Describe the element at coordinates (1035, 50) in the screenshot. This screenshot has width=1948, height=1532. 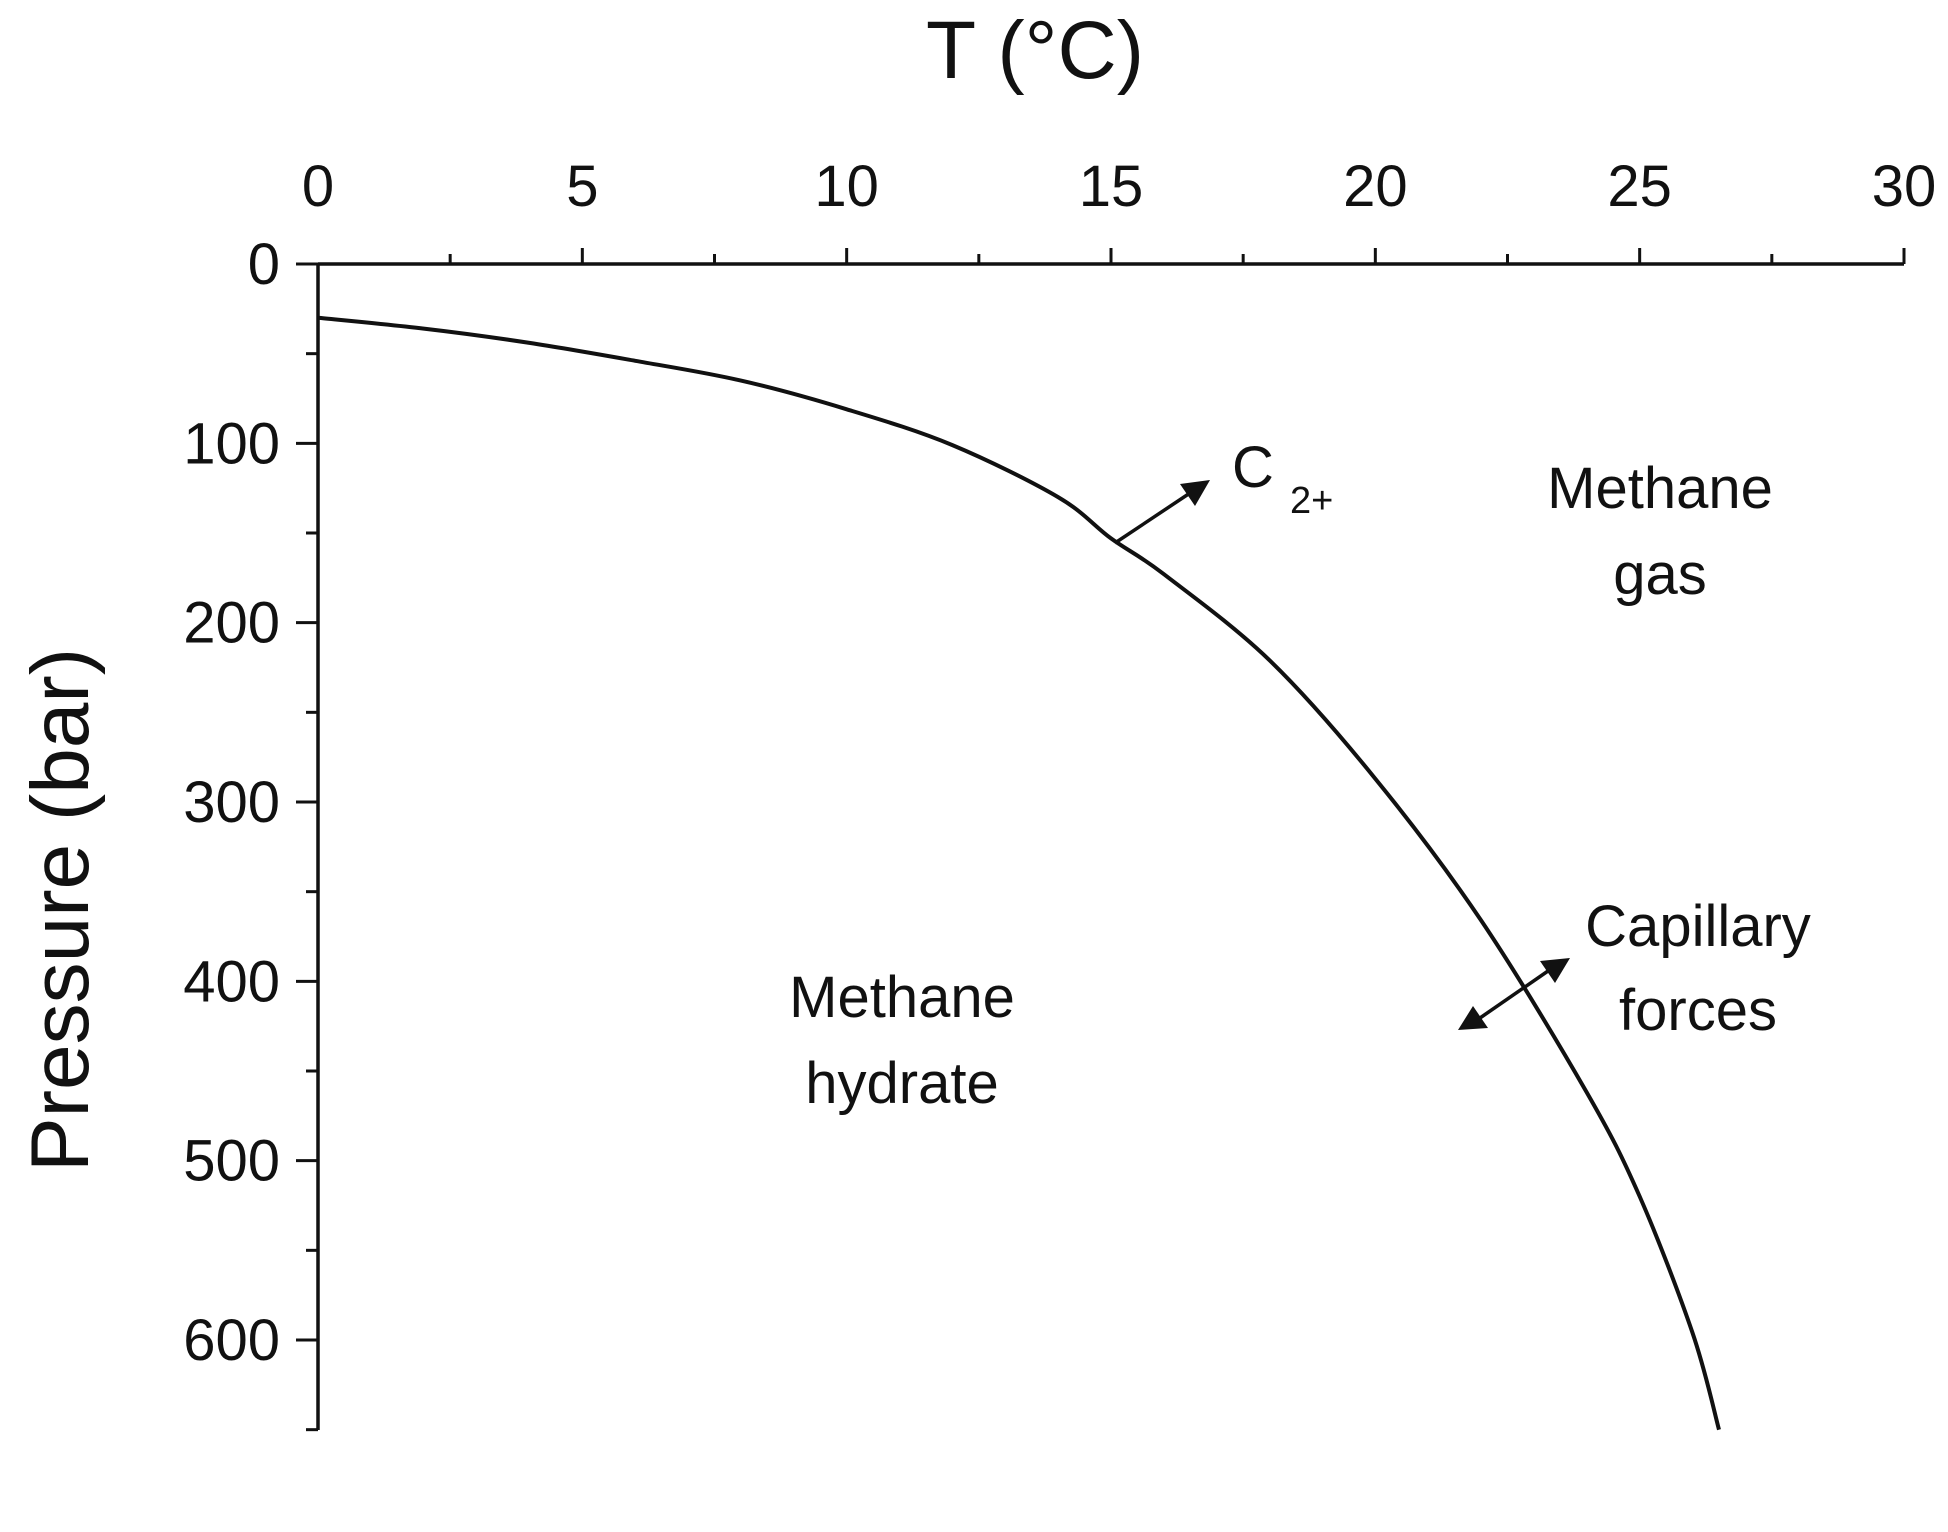
I see `x-axis-title: T (°C)` at that location.